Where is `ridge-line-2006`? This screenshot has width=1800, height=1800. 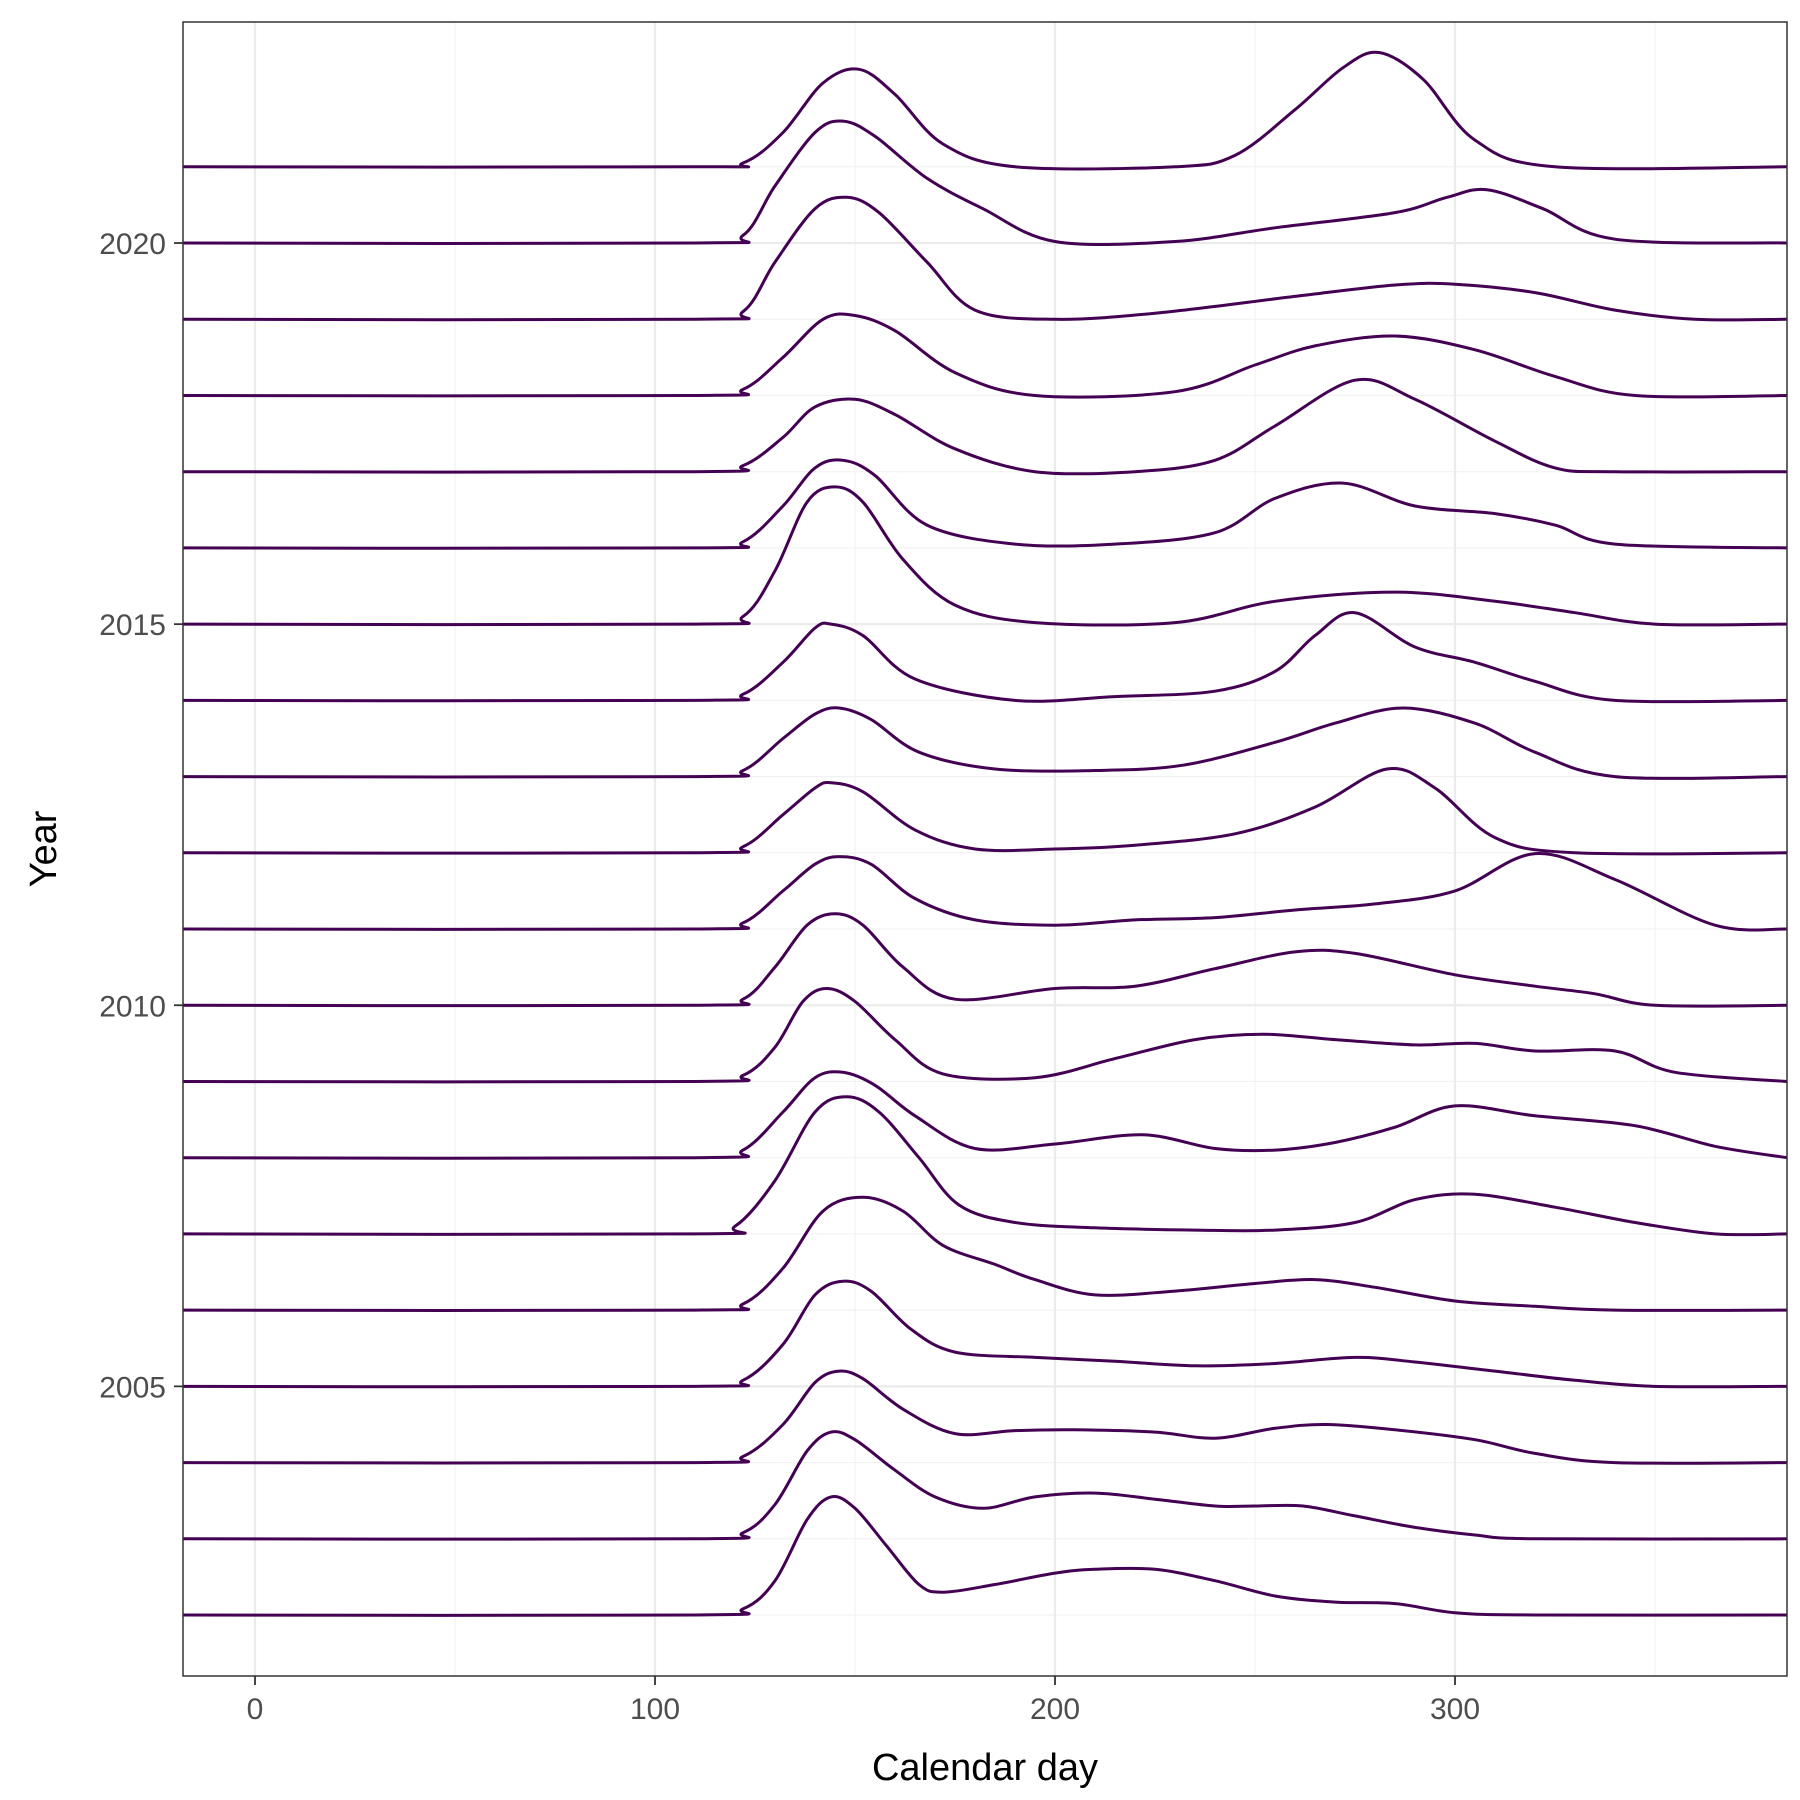
ridge-line-2006 is located at coordinates (985, 1254).